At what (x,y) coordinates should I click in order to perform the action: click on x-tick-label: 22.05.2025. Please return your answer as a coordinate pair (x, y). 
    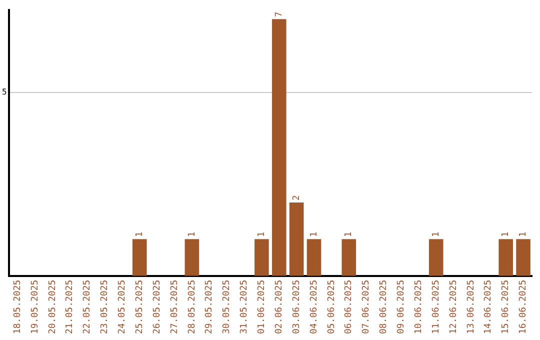
    Looking at the image, I should click on (87, 307).